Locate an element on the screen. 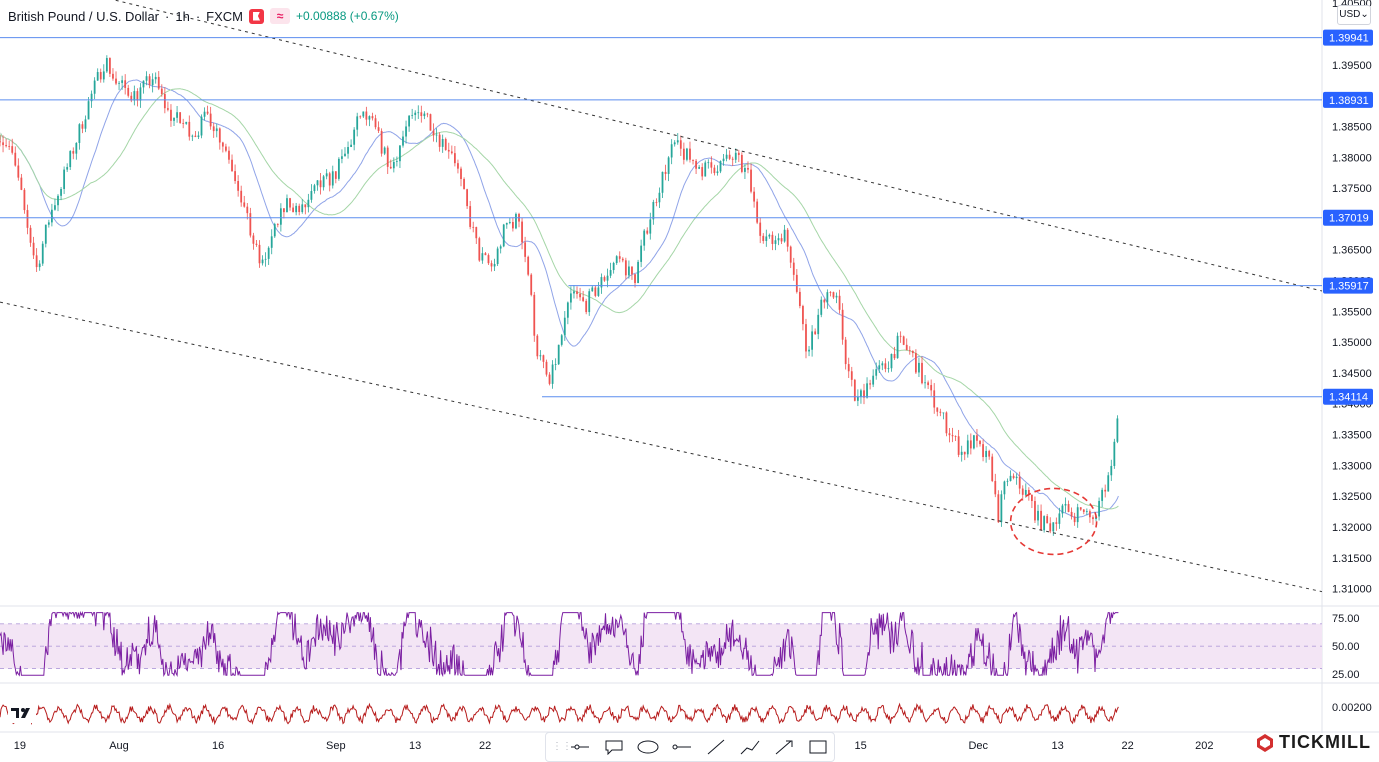  arrow-tool-icon is located at coordinates (784, 747).